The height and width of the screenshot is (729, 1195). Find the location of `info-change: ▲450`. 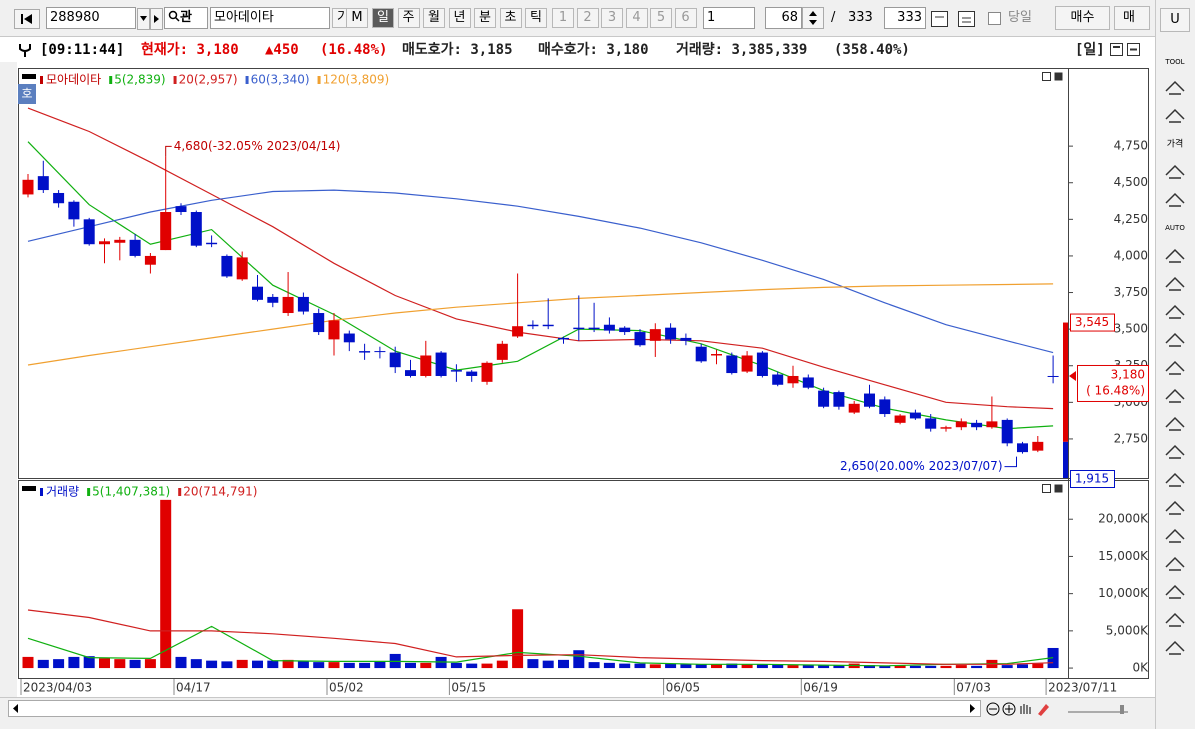

info-change: ▲450 is located at coordinates (282, 50).